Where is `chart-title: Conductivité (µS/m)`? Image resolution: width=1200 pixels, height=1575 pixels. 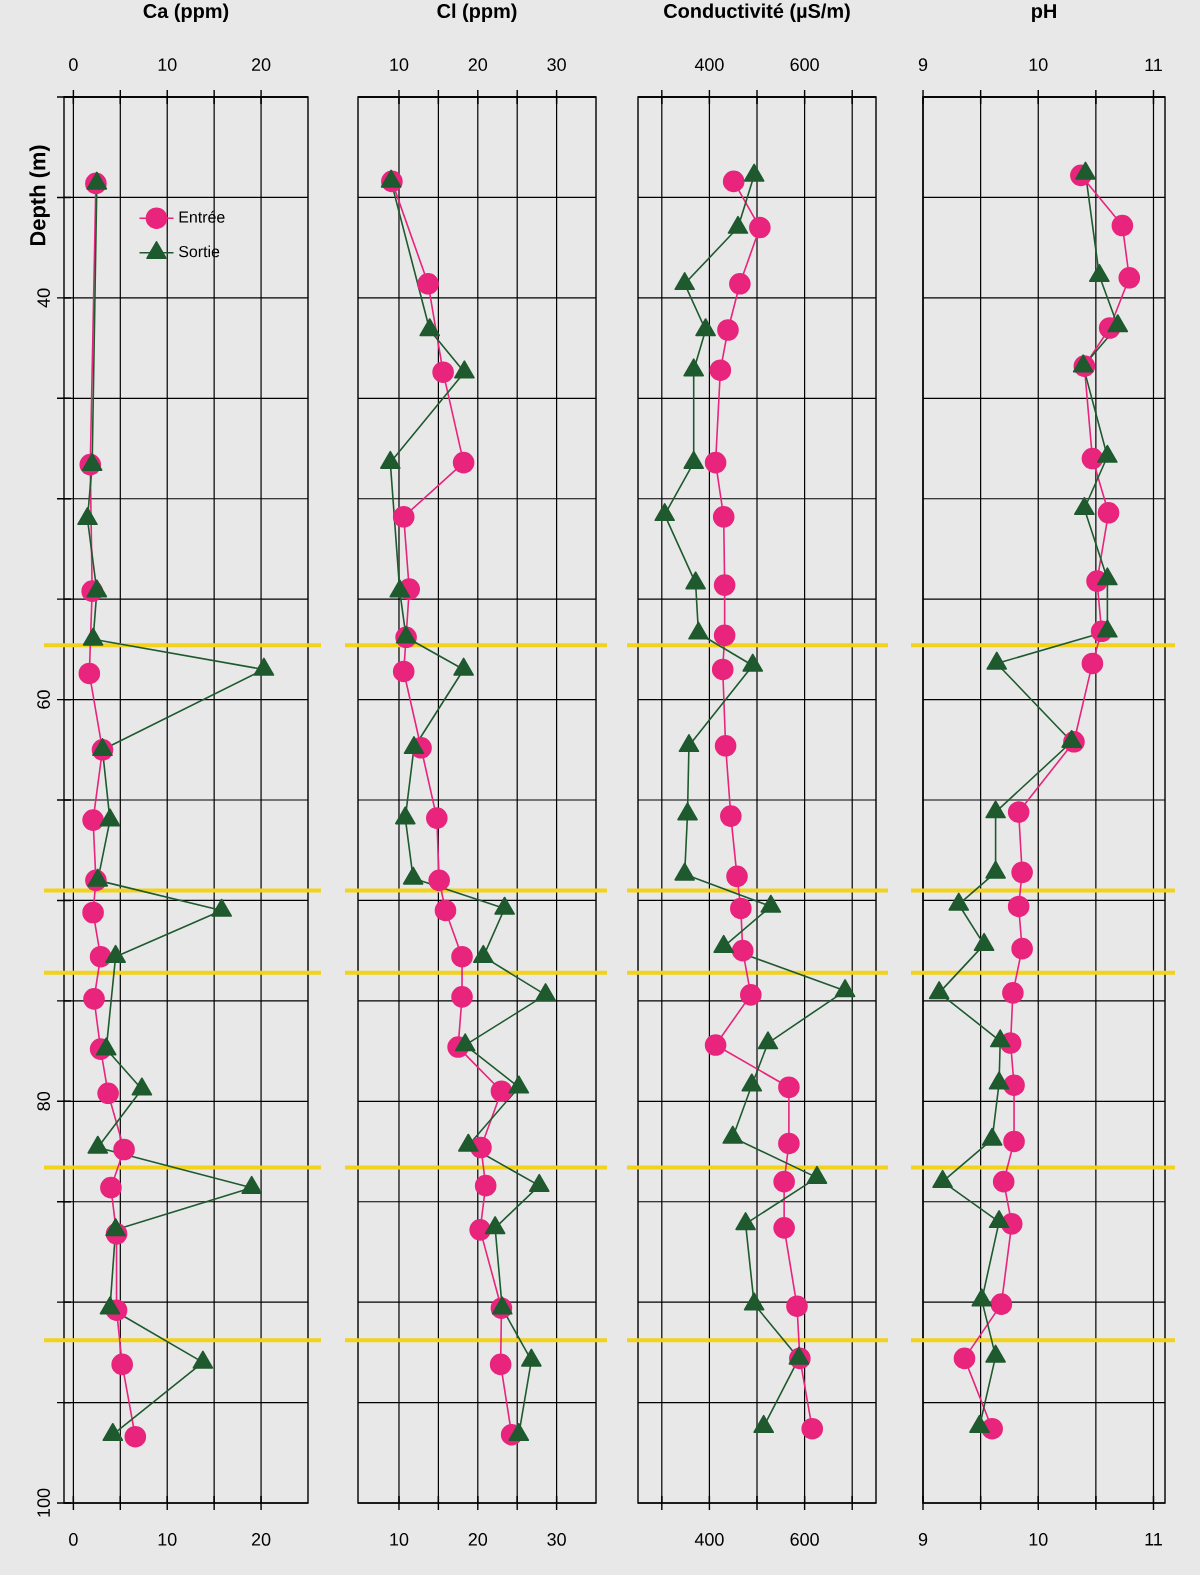 chart-title: Conductivité (µS/m) is located at coordinates (757, 13).